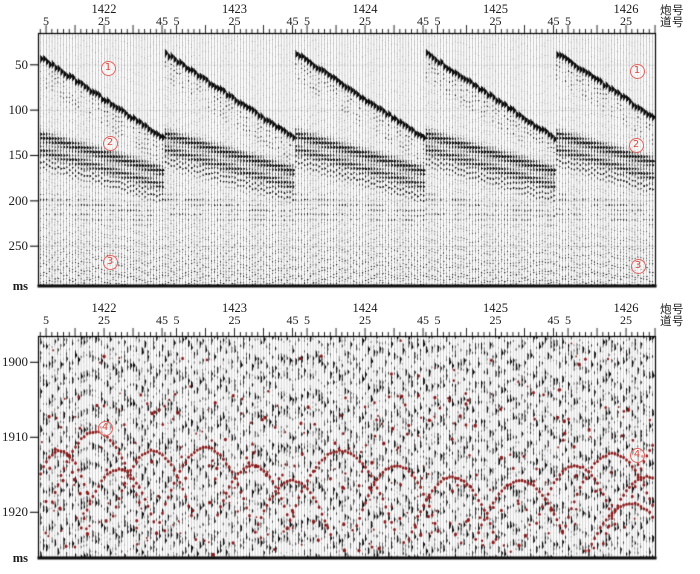  What do you see at coordinates (15, 437) in the screenshot?
I see `time-tick-label: 1910` at bounding box center [15, 437].